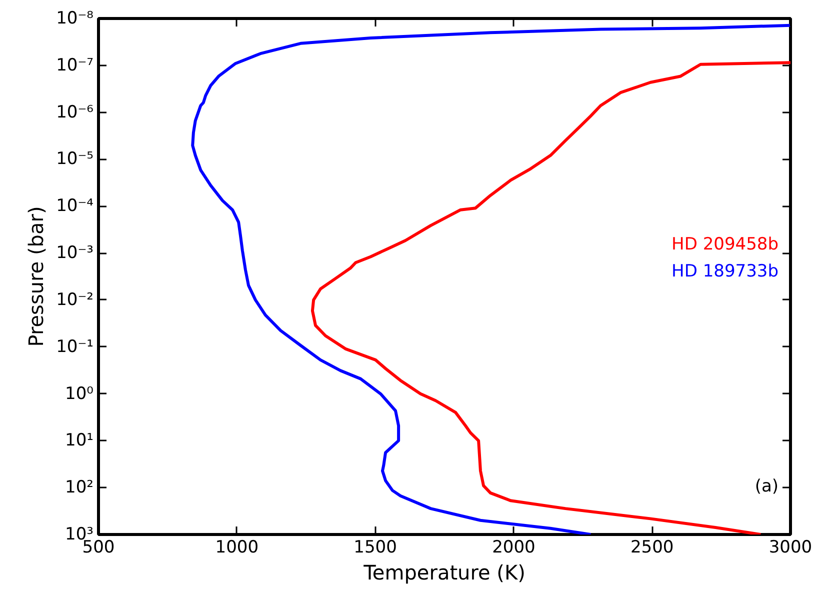 This screenshot has width=820, height=597. Describe the element at coordinates (75, 346) in the screenshot. I see `y-tick-label: 10⁻¹` at that location.